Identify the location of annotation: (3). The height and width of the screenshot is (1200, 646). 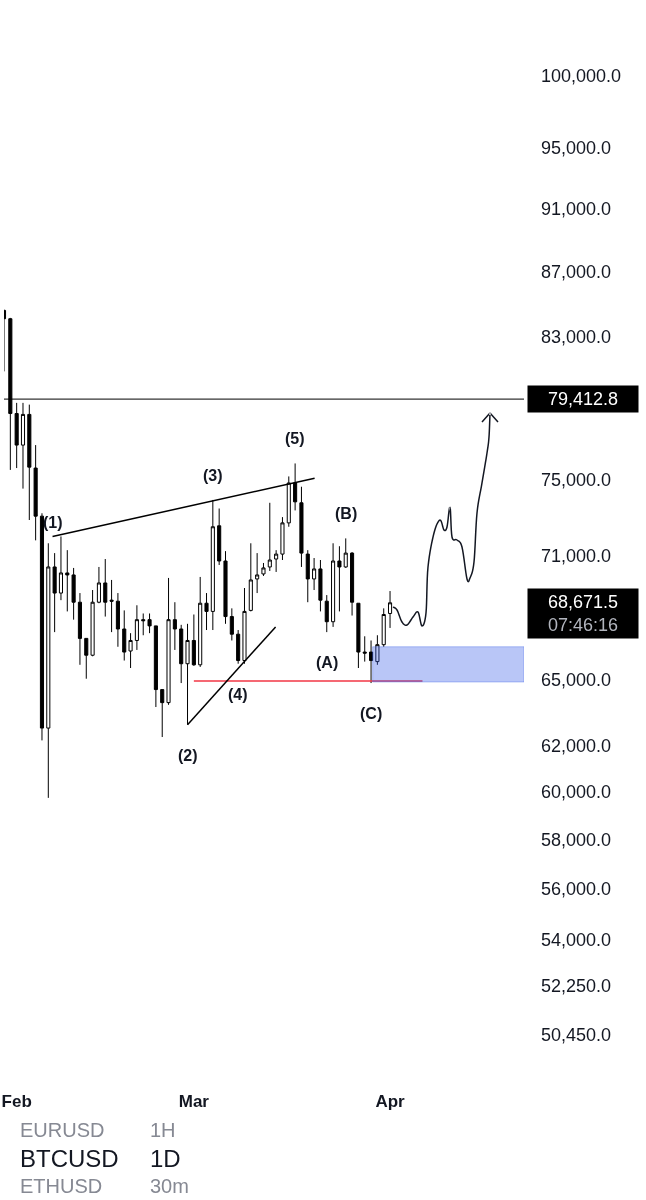
(213, 475).